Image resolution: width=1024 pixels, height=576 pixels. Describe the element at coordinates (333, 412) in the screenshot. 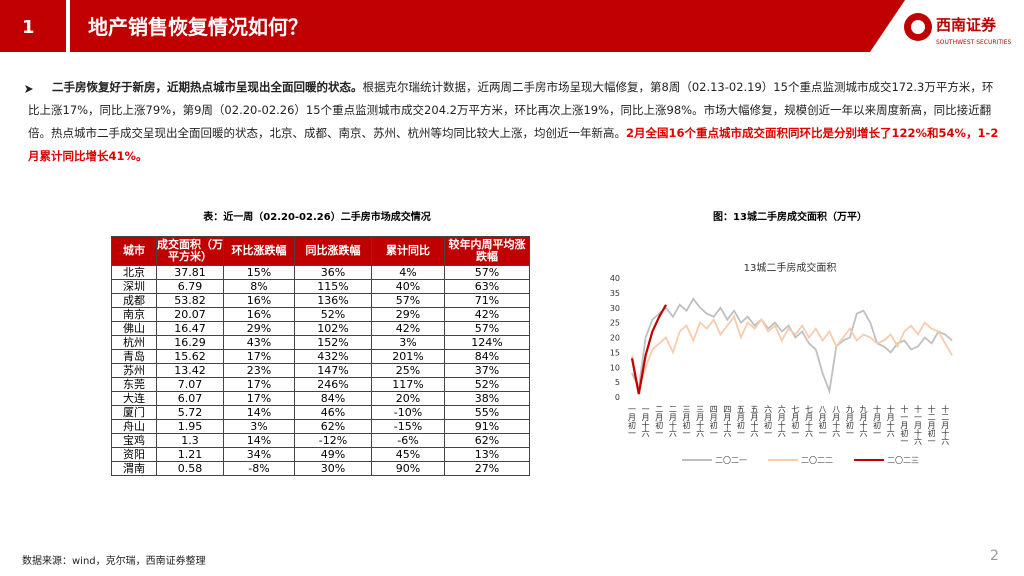

I see `cell: 46%` at that location.